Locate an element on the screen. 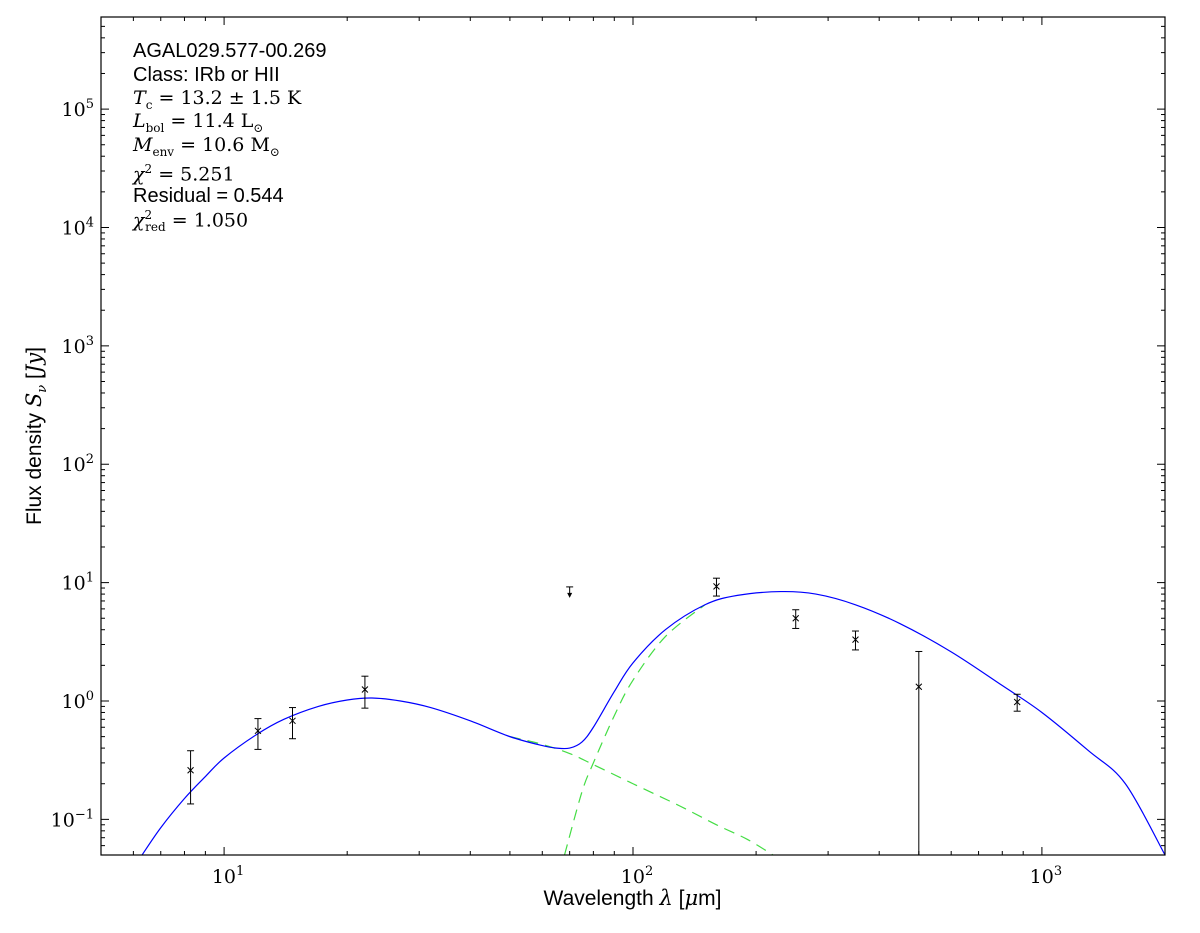 This screenshot has height=933, width=1200. x-tick-label: 101 is located at coordinates (228, 876).